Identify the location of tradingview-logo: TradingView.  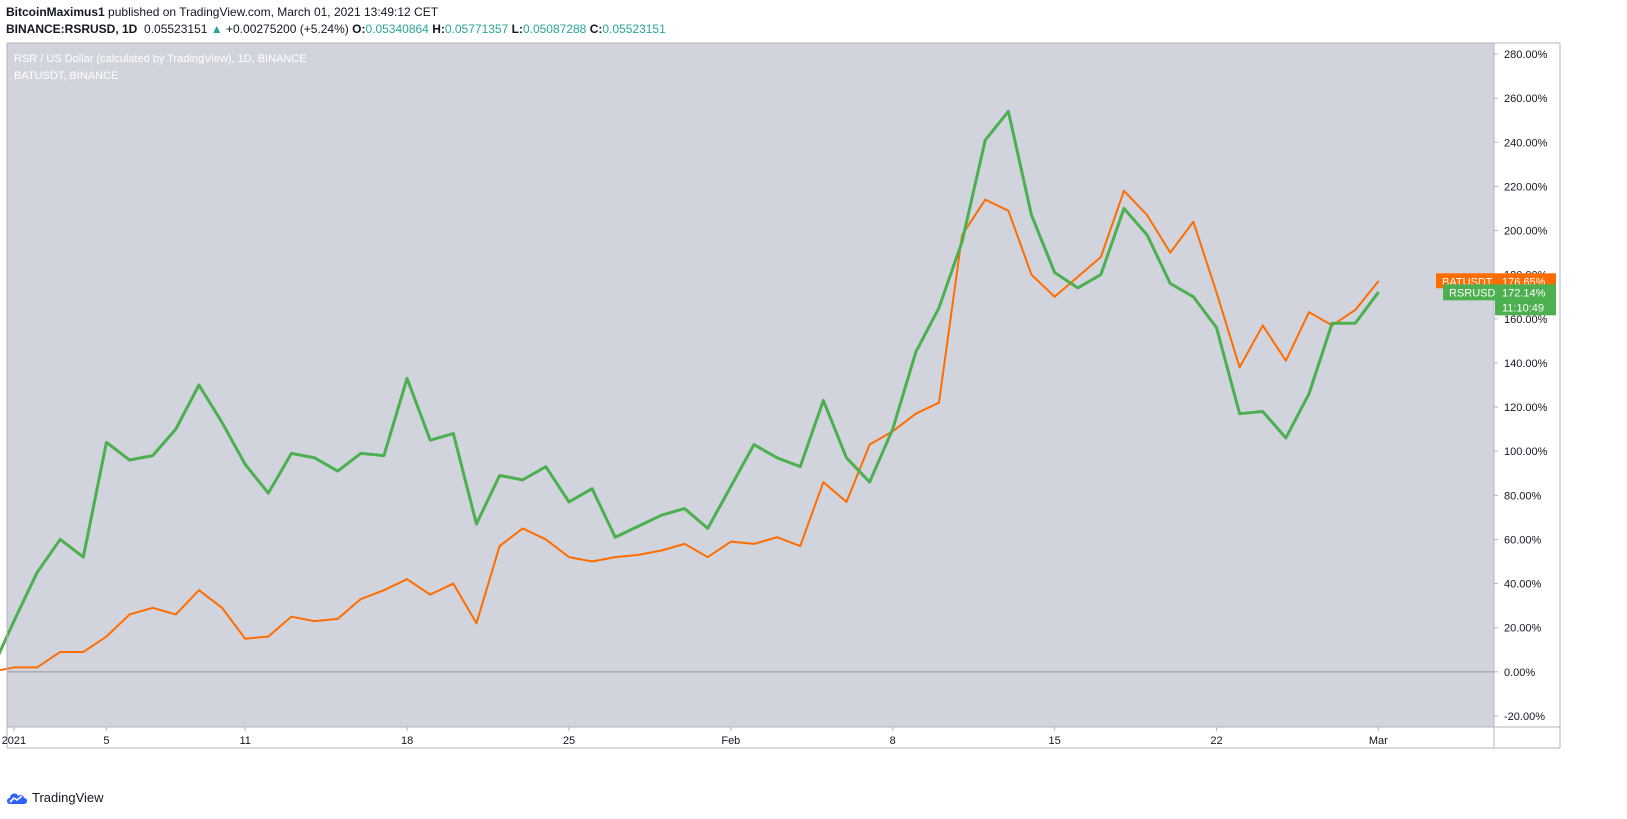
(55, 797).